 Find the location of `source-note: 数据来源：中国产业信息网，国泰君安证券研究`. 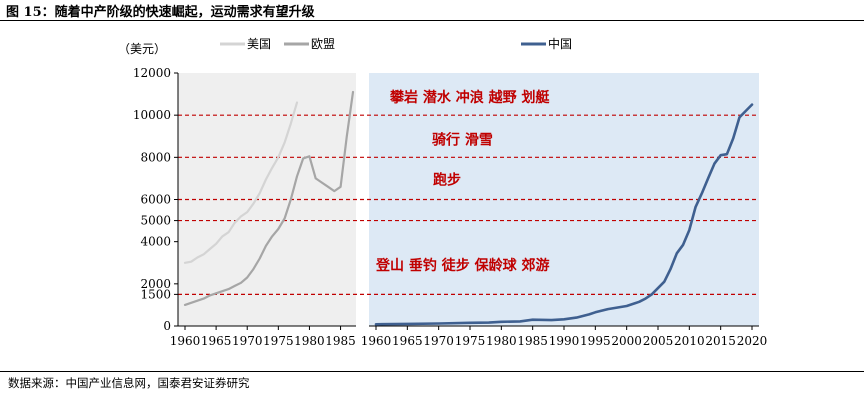

source-note: 数据来源：中国产业信息网，国泰君安证券研究 is located at coordinates (129, 383).